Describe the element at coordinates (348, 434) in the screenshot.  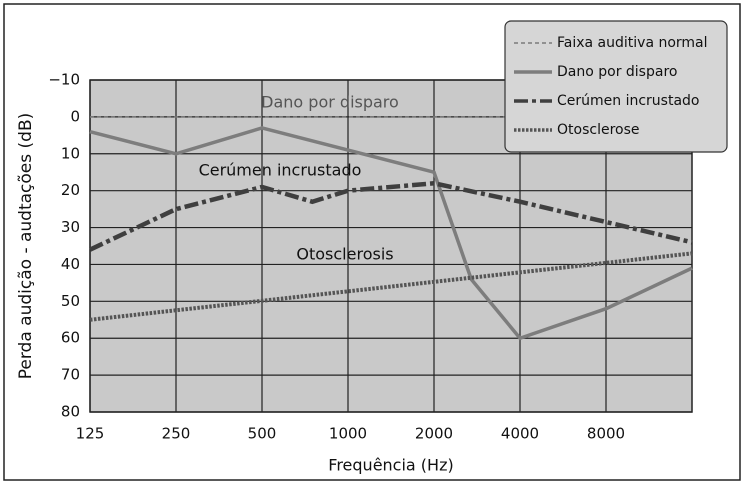
I see `x-tick-label: 1000` at that location.